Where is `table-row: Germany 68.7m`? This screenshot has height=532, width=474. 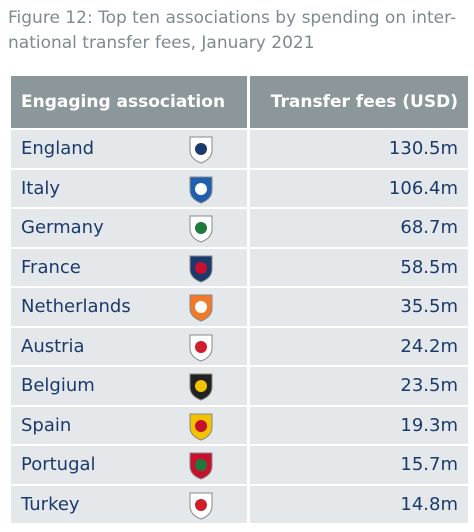 table-row: Germany 68.7m is located at coordinates (239, 228).